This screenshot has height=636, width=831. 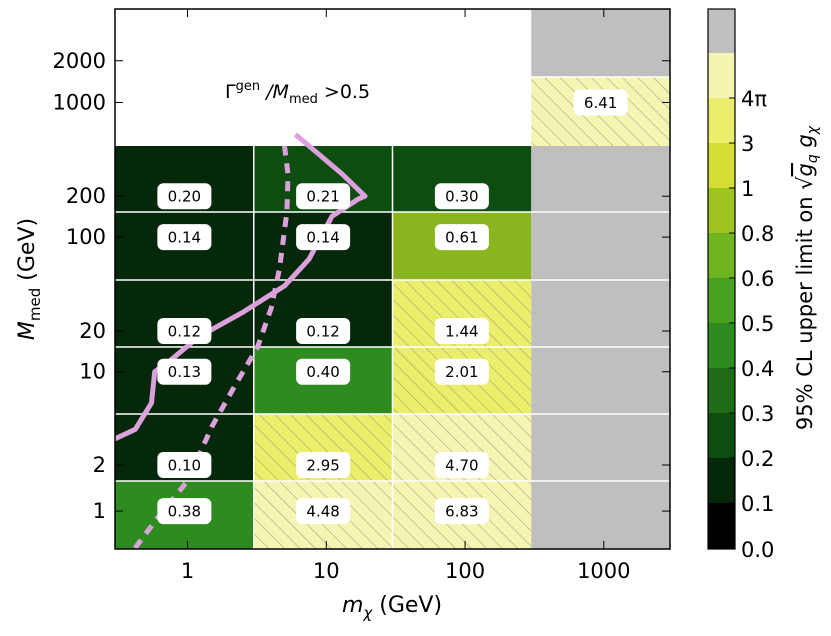 I want to click on cell-value-label: 2.01, so click(x=461, y=372).